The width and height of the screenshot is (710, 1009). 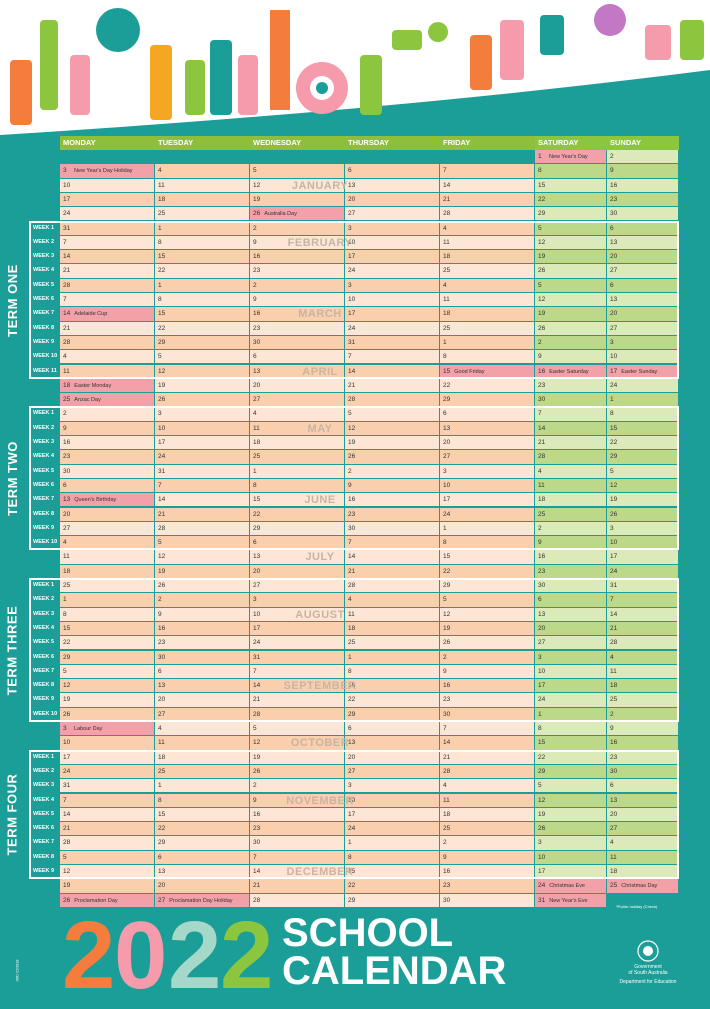 I want to click on gov-line-3: Department for Education, so click(x=648, y=982).